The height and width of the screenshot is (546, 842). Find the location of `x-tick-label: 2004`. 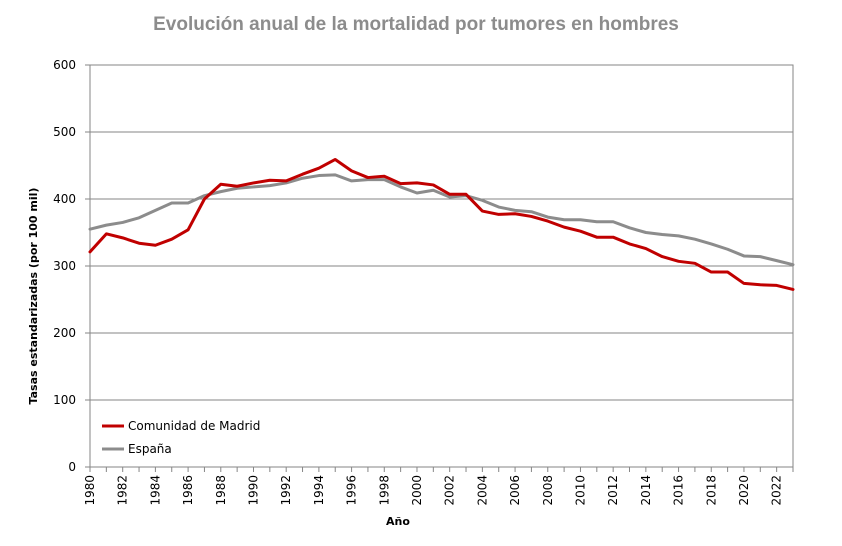

x-tick-label: 2004 is located at coordinates (482, 490).